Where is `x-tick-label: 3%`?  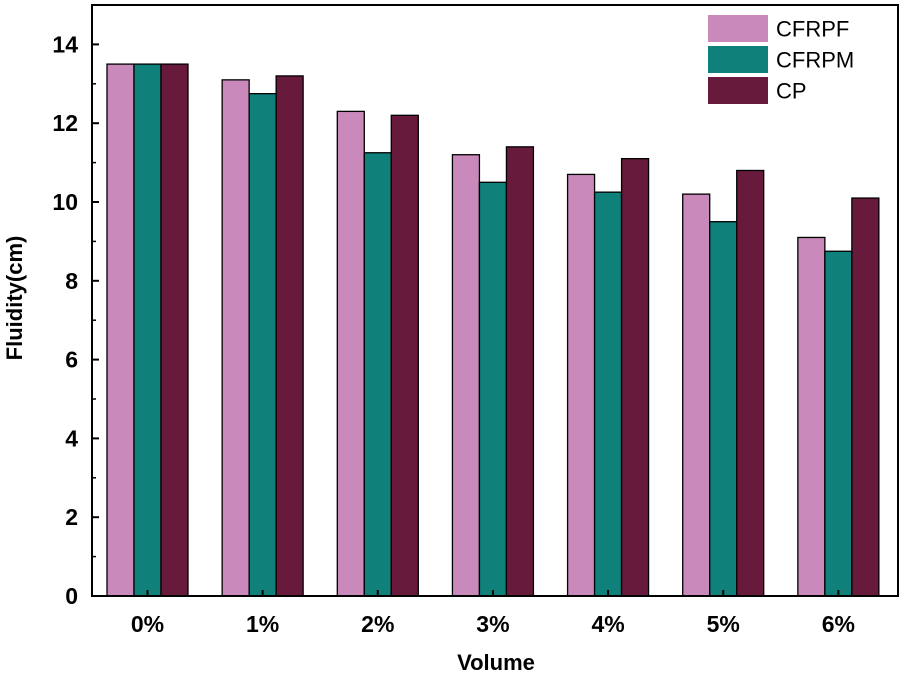 x-tick-label: 3% is located at coordinates (492, 624).